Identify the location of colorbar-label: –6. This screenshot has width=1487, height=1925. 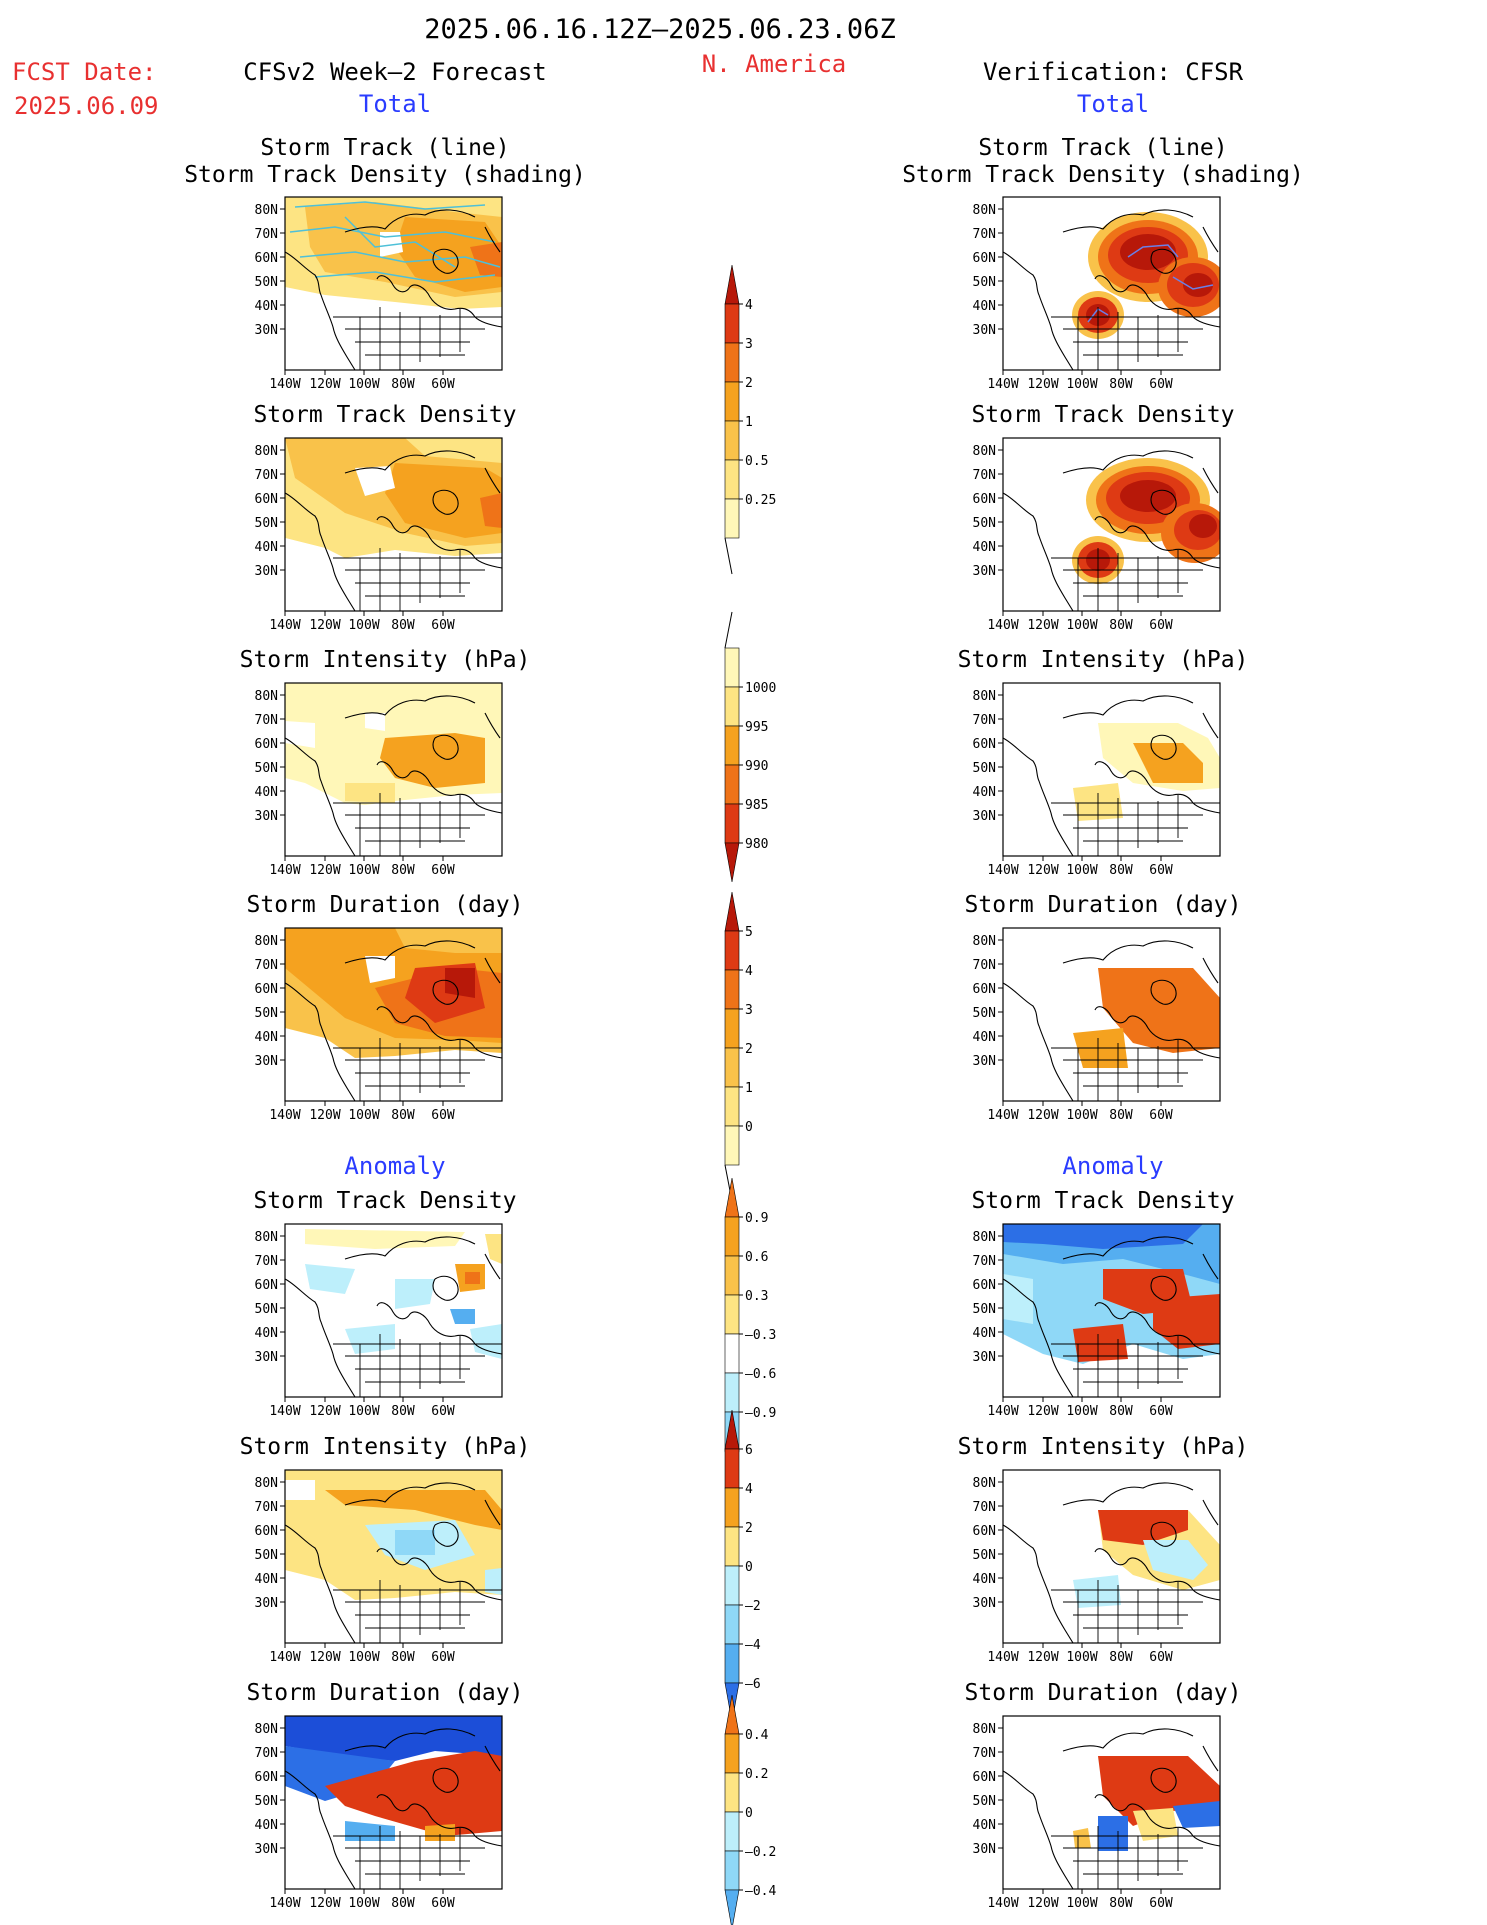
(753, 1684).